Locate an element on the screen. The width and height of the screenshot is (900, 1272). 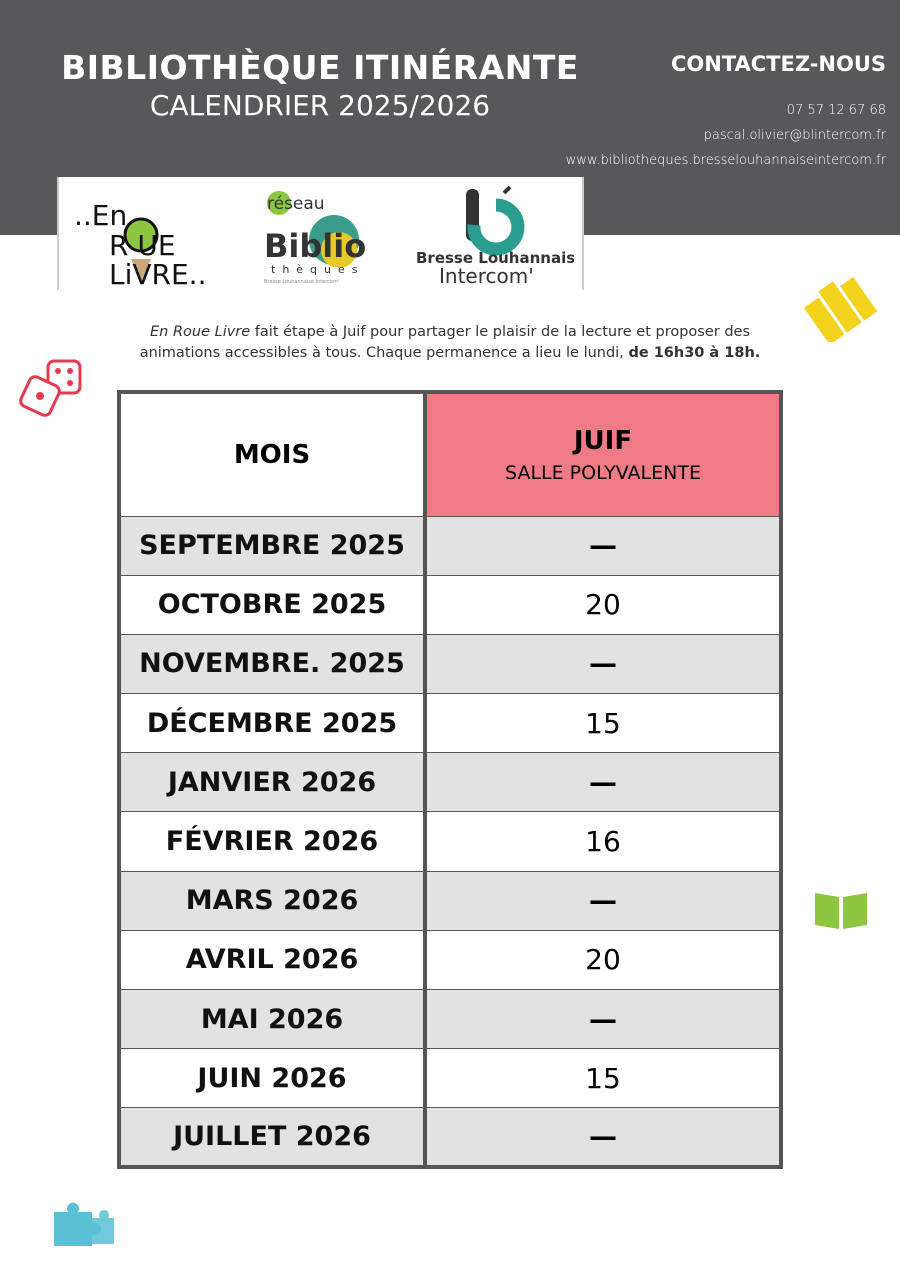
bresse-louhannaise-logo: Bresse Louhannaise Intercom' is located at coordinates (495, 236).